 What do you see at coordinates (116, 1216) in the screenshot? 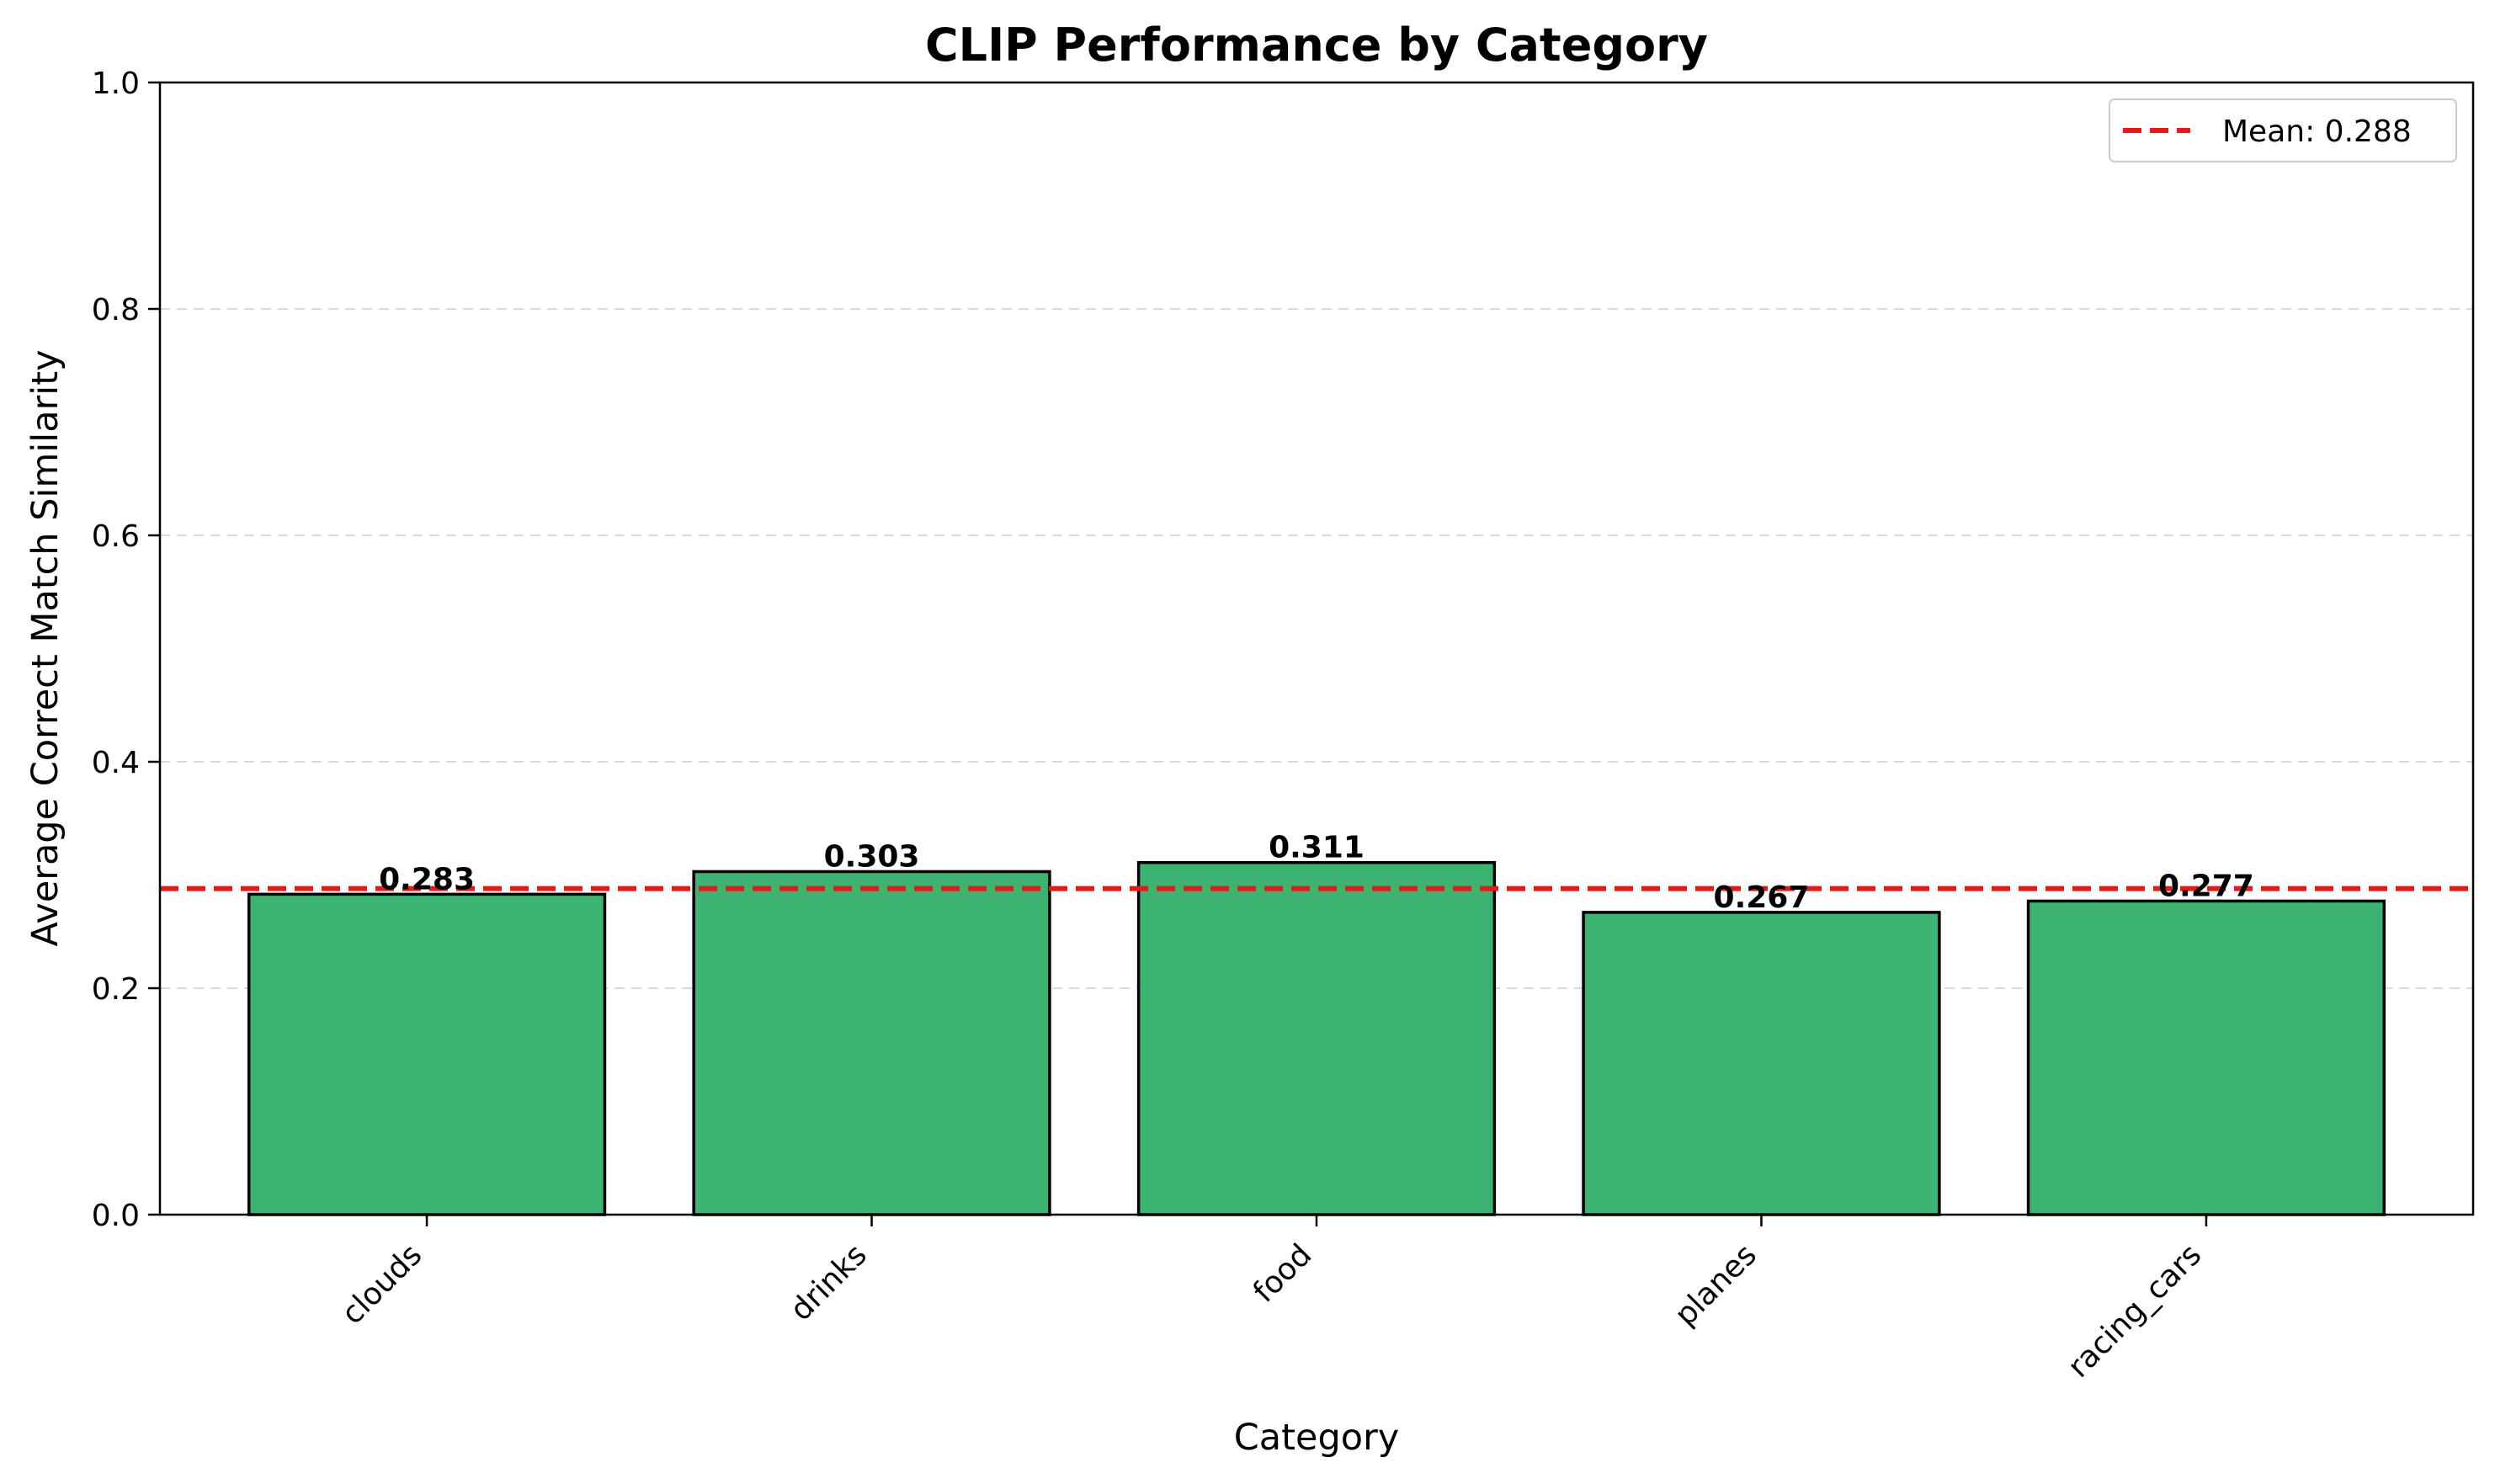
I see `y-tick-label: 0.0` at bounding box center [116, 1216].